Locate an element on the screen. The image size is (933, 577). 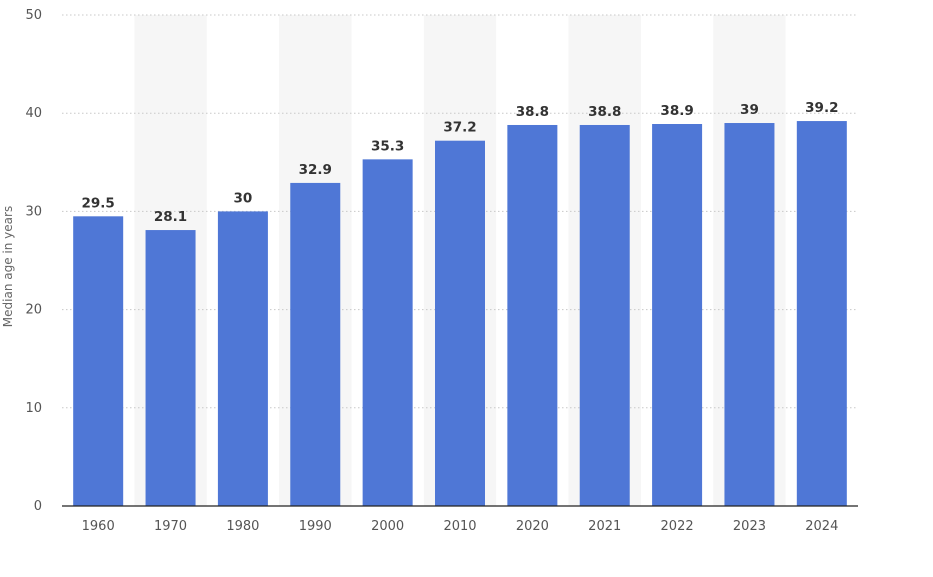
x-tick-2010: 2010 is located at coordinates (459, 526).